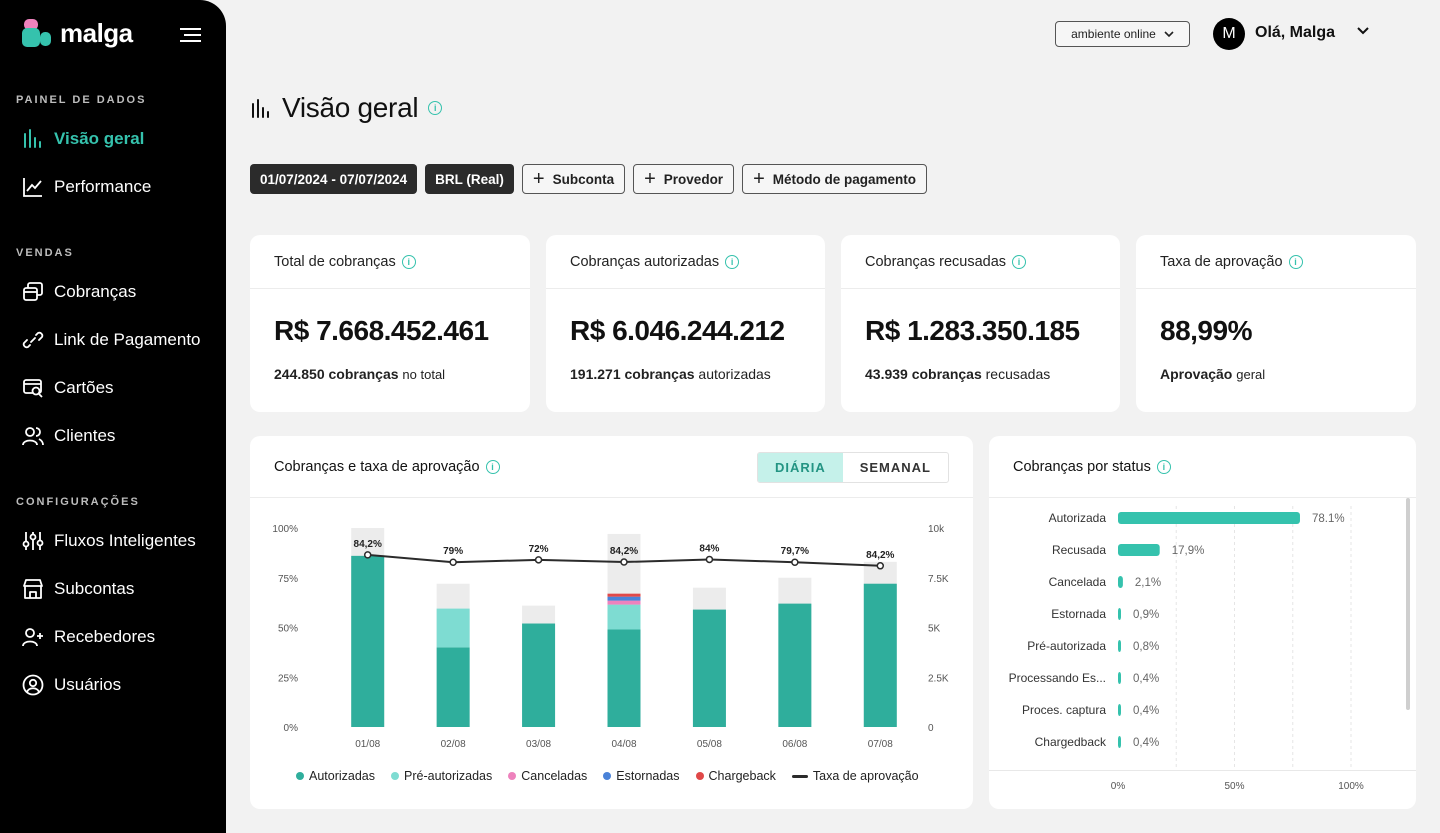 The width and height of the screenshot is (1440, 833). I want to click on kpi-subtext: 244.850 cobranças no total, so click(360, 374).